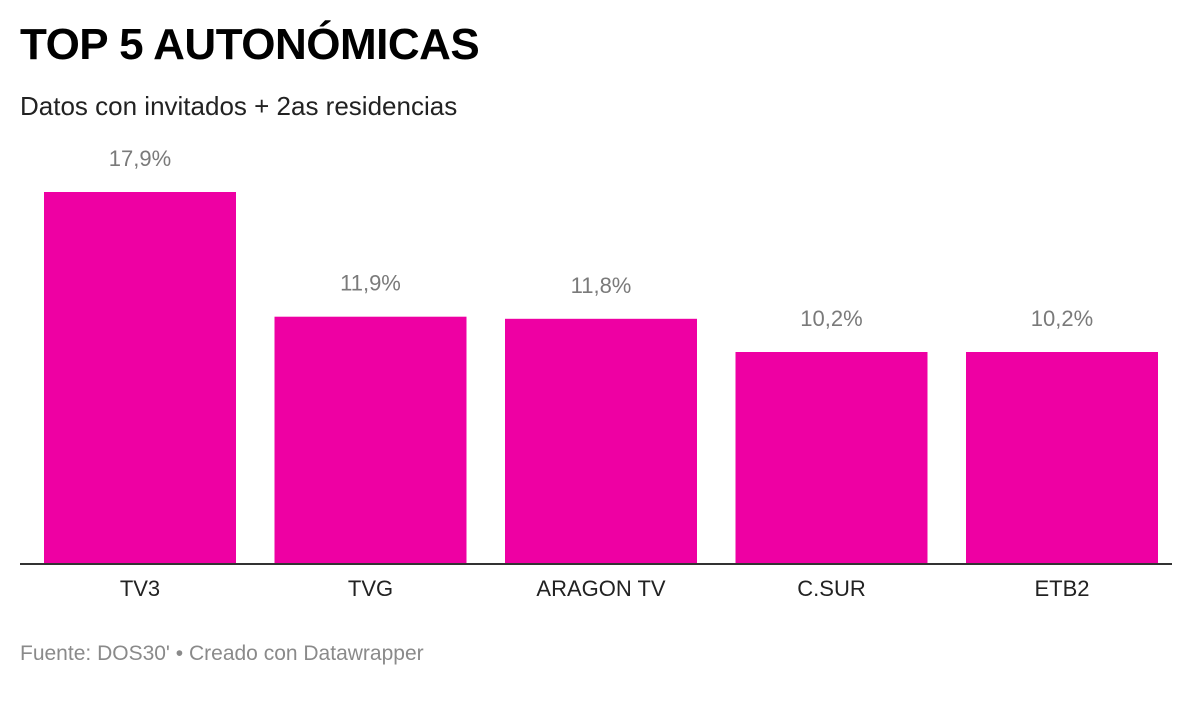  What do you see at coordinates (601, 285) in the screenshot?
I see `value-label: 11,8%` at bounding box center [601, 285].